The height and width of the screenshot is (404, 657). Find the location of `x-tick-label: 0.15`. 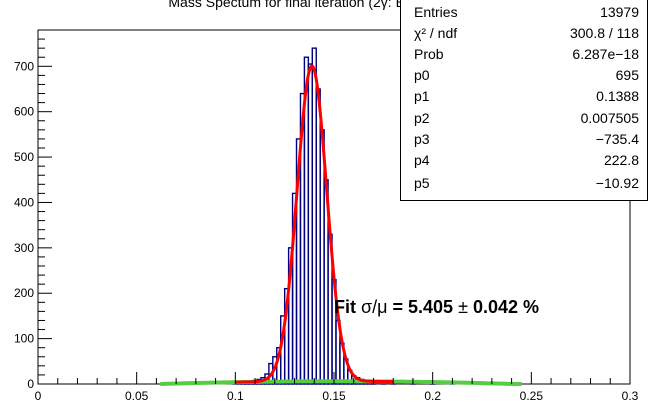

x-tick-label: 0.15 is located at coordinates (334, 396).